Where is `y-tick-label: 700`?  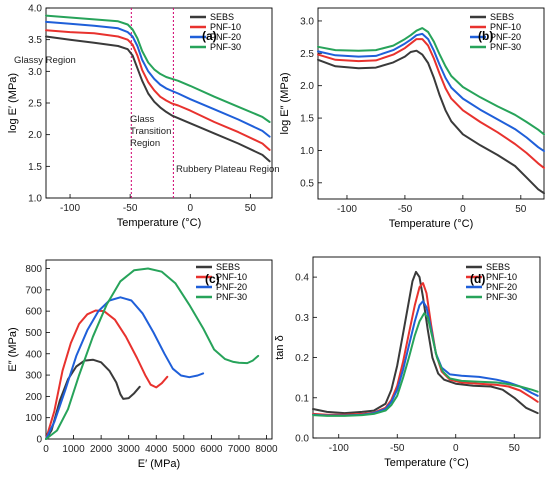
y-tick-label: 700 is located at coordinates (33, 290).